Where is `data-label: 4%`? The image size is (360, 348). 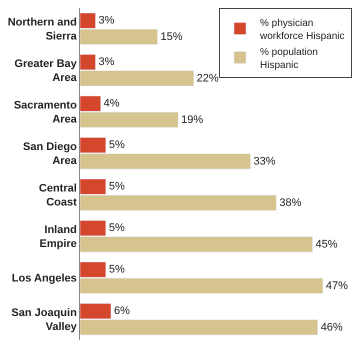 data-label: 4% is located at coordinates (112, 104).